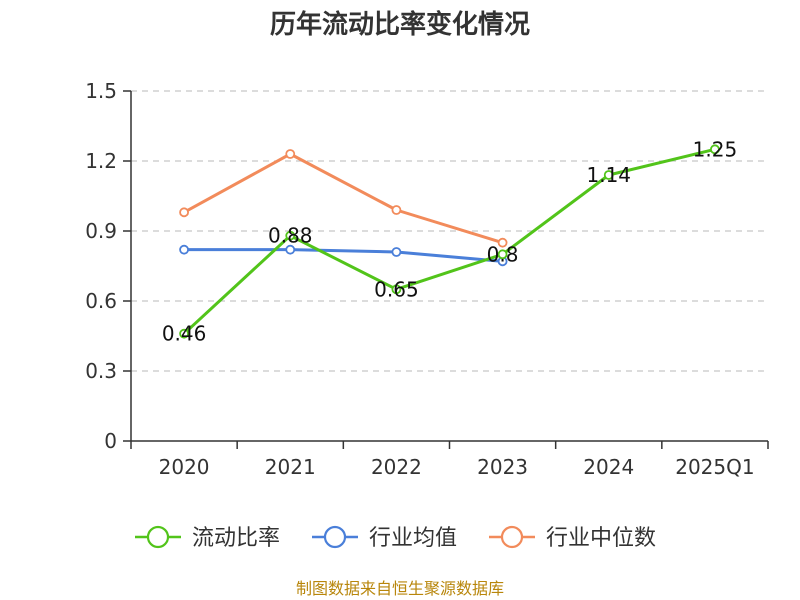 The image size is (800, 600). I want to click on legend-item-0: 流动比率, so click(207, 538).